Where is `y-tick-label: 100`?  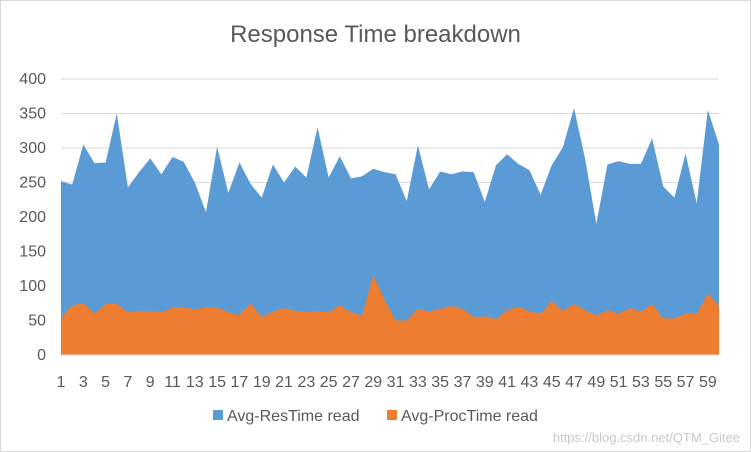 y-tick-label: 100 is located at coordinates (32, 286).